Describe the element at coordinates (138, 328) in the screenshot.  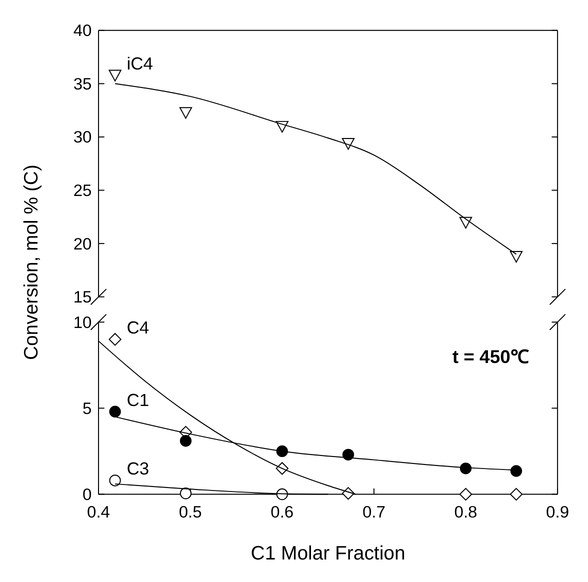
I see `legend-label: C4` at that location.